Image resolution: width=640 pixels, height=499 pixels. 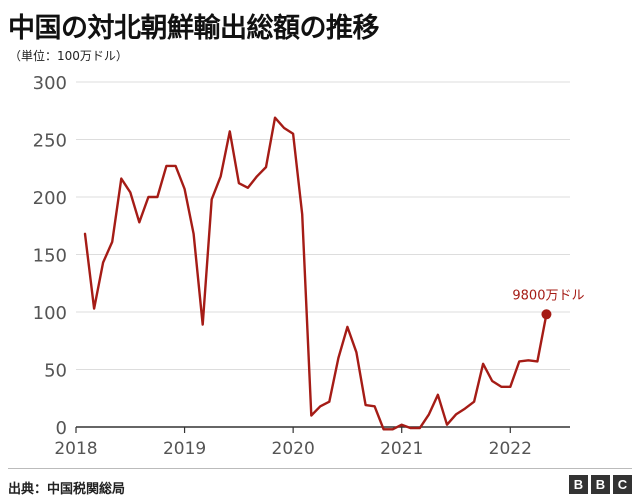 What do you see at coordinates (50, 313) in the screenshot?
I see `y-tick-label: 100` at bounding box center [50, 313].